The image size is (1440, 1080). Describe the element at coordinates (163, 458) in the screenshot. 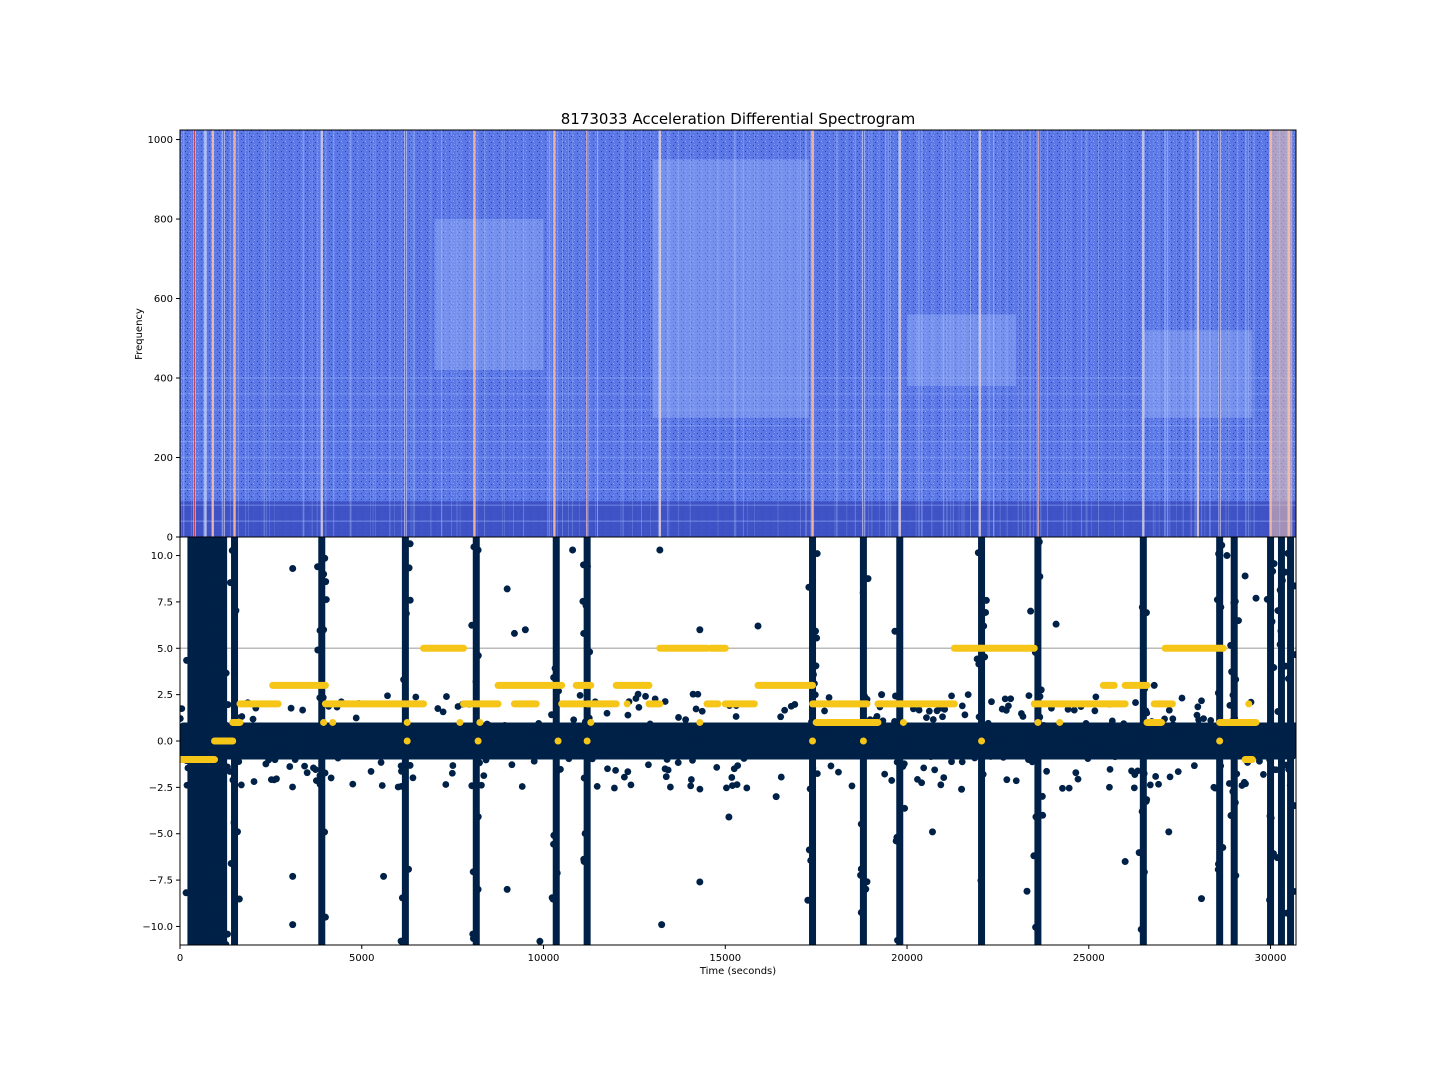

I see `spectrogram-y-tick-label: 200` at that location.